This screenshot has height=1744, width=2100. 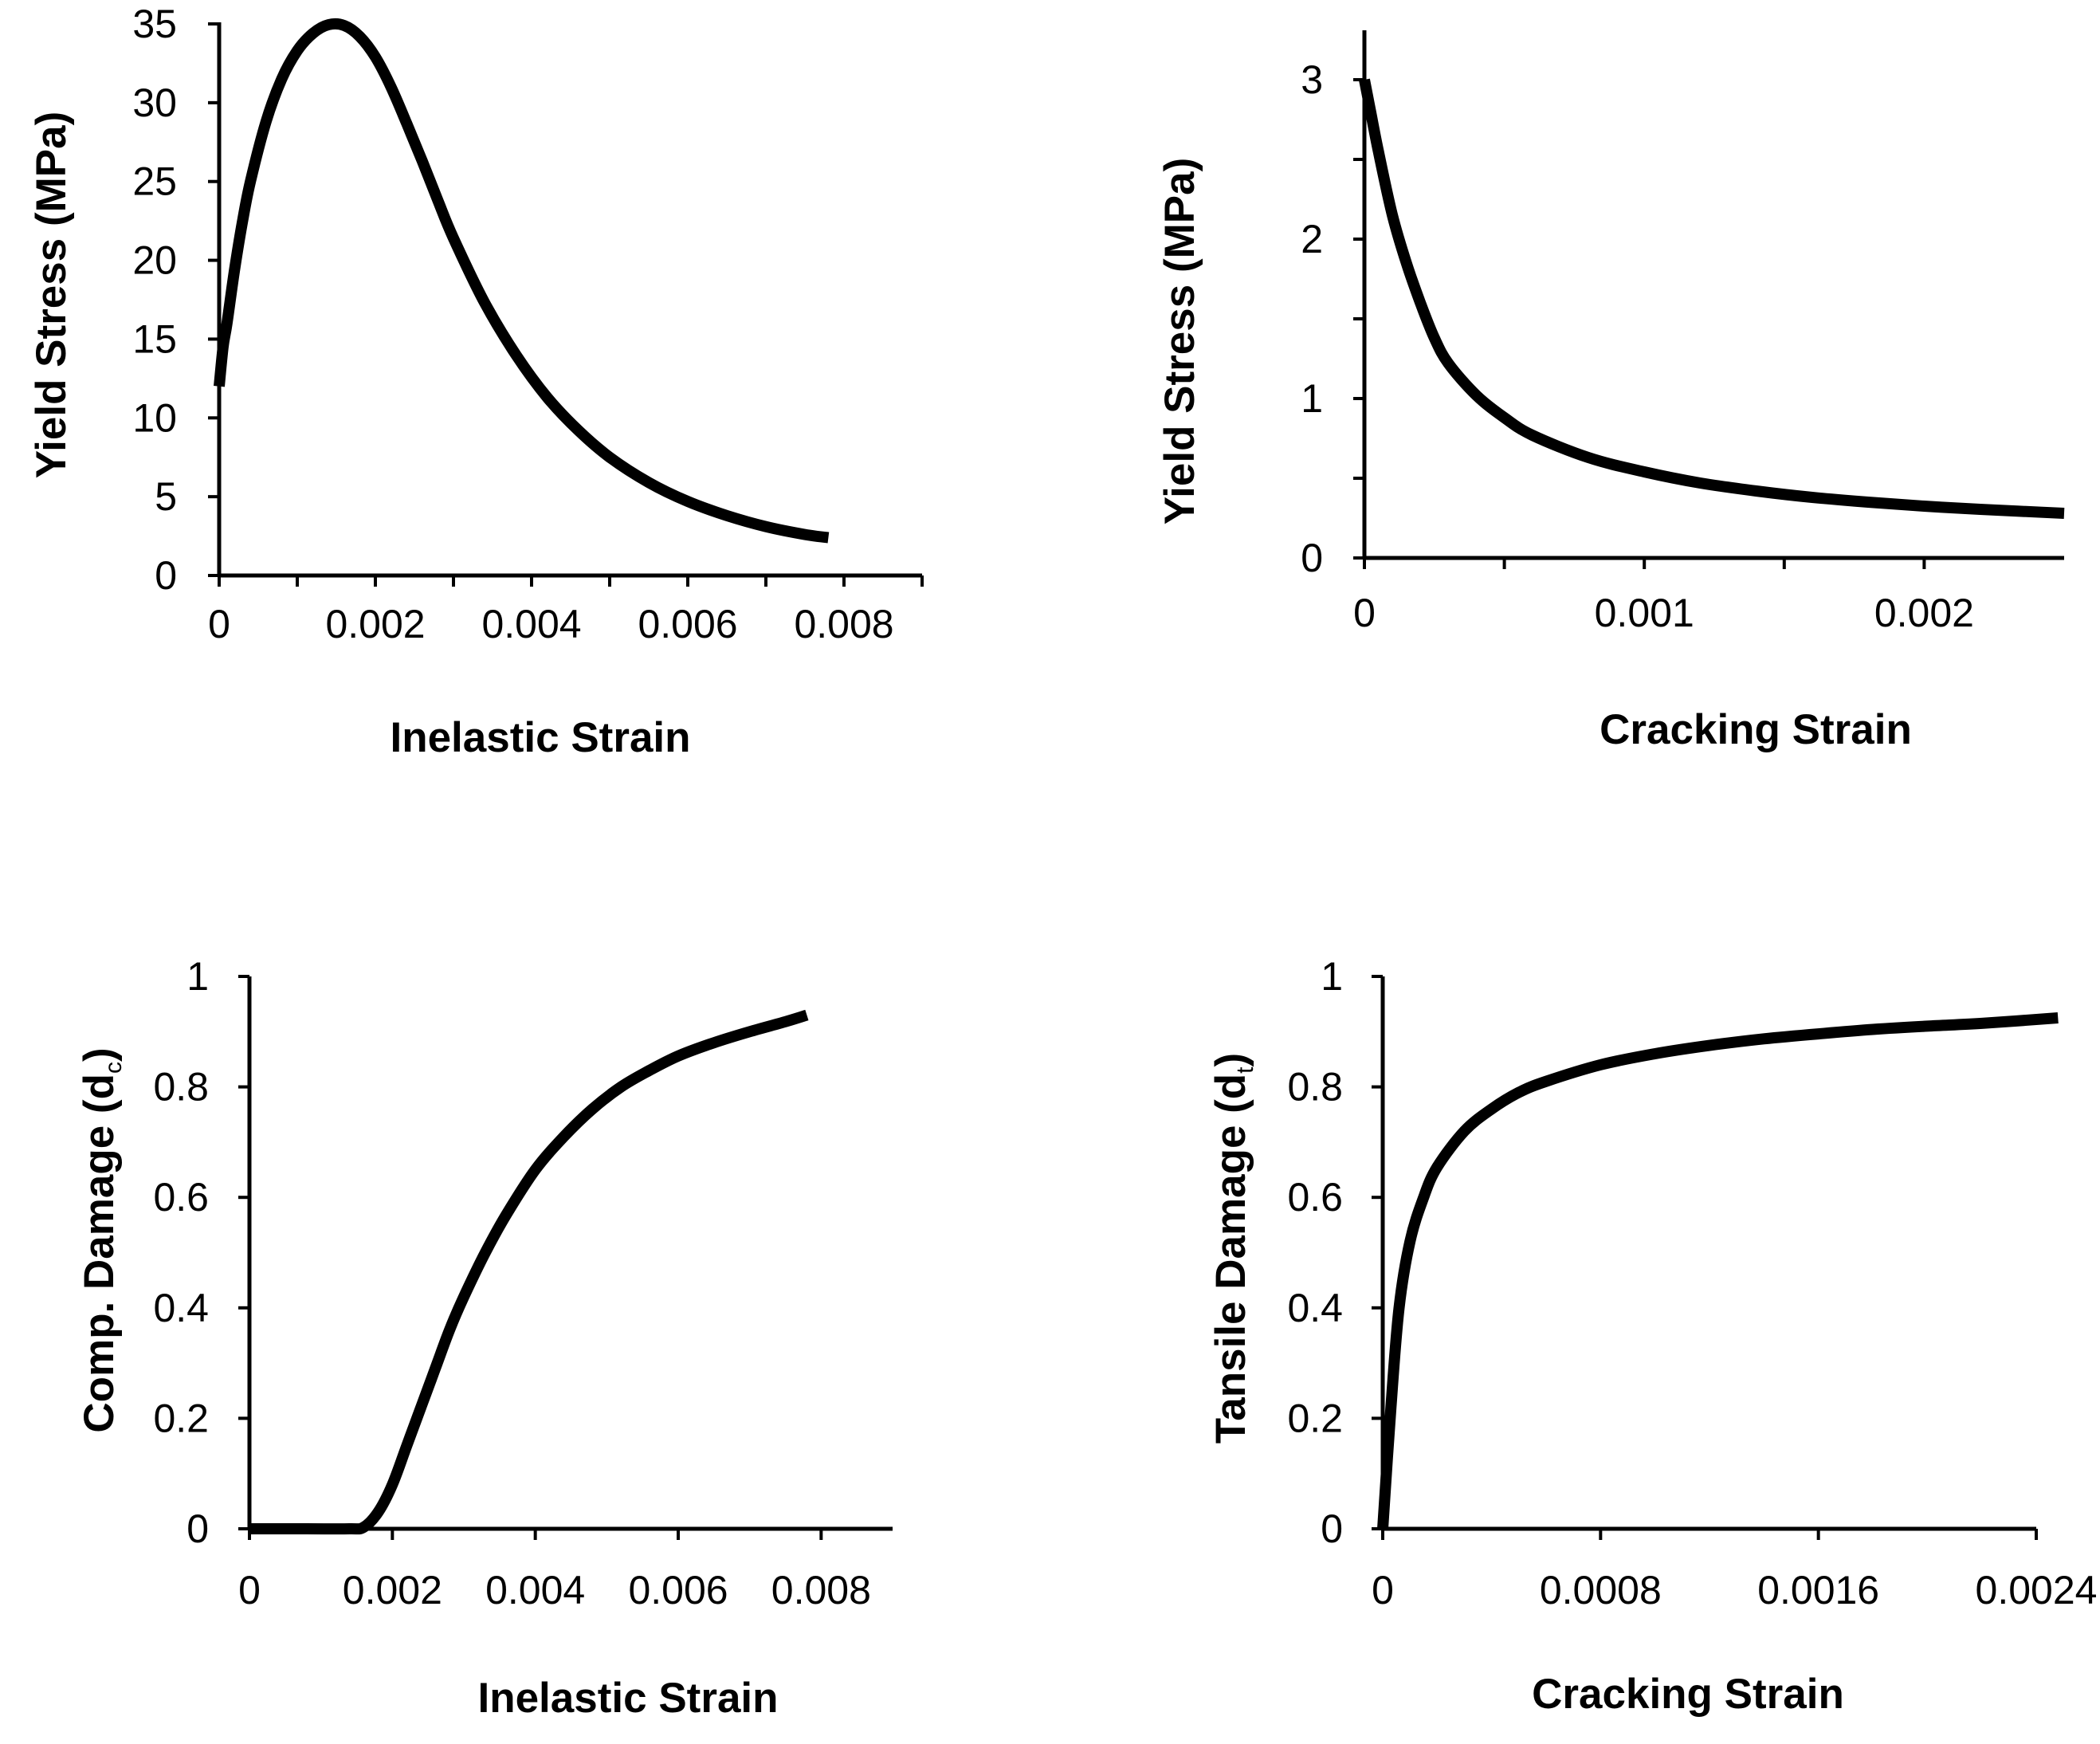 I want to click on y-axis-title: Tansile Damage (dt), so click(x=1233, y=1249).